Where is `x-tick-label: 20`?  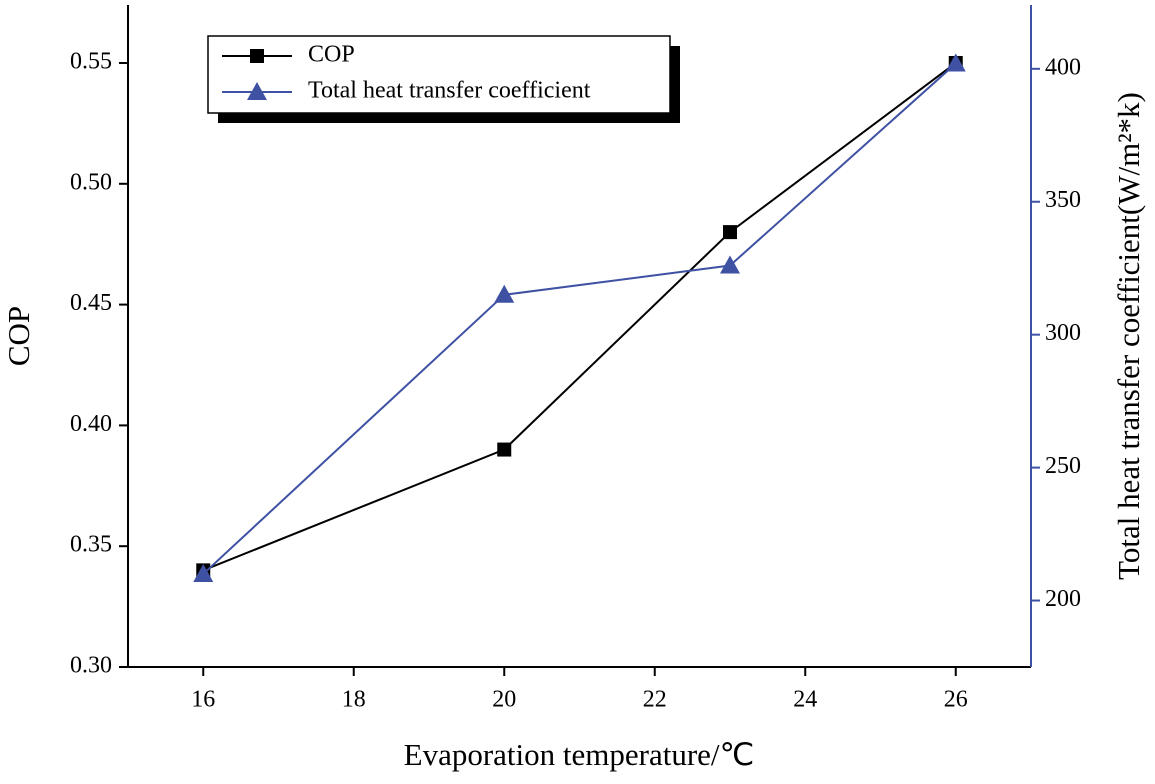
x-tick-label: 20 is located at coordinates (504, 700).